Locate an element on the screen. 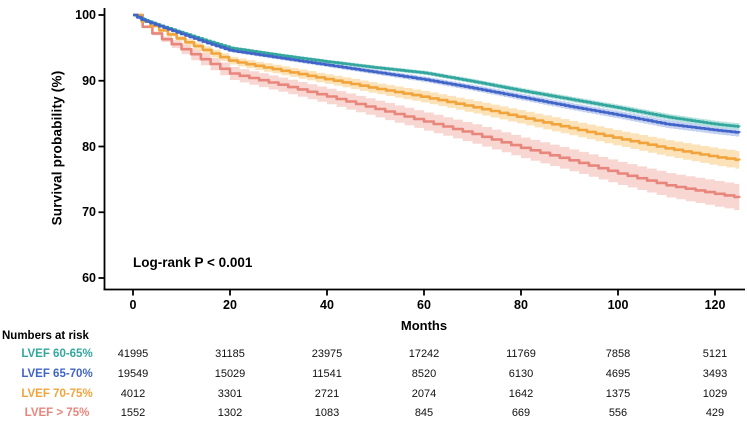 The height and width of the screenshot is (424, 747). risk-count: 1302 is located at coordinates (230, 413).